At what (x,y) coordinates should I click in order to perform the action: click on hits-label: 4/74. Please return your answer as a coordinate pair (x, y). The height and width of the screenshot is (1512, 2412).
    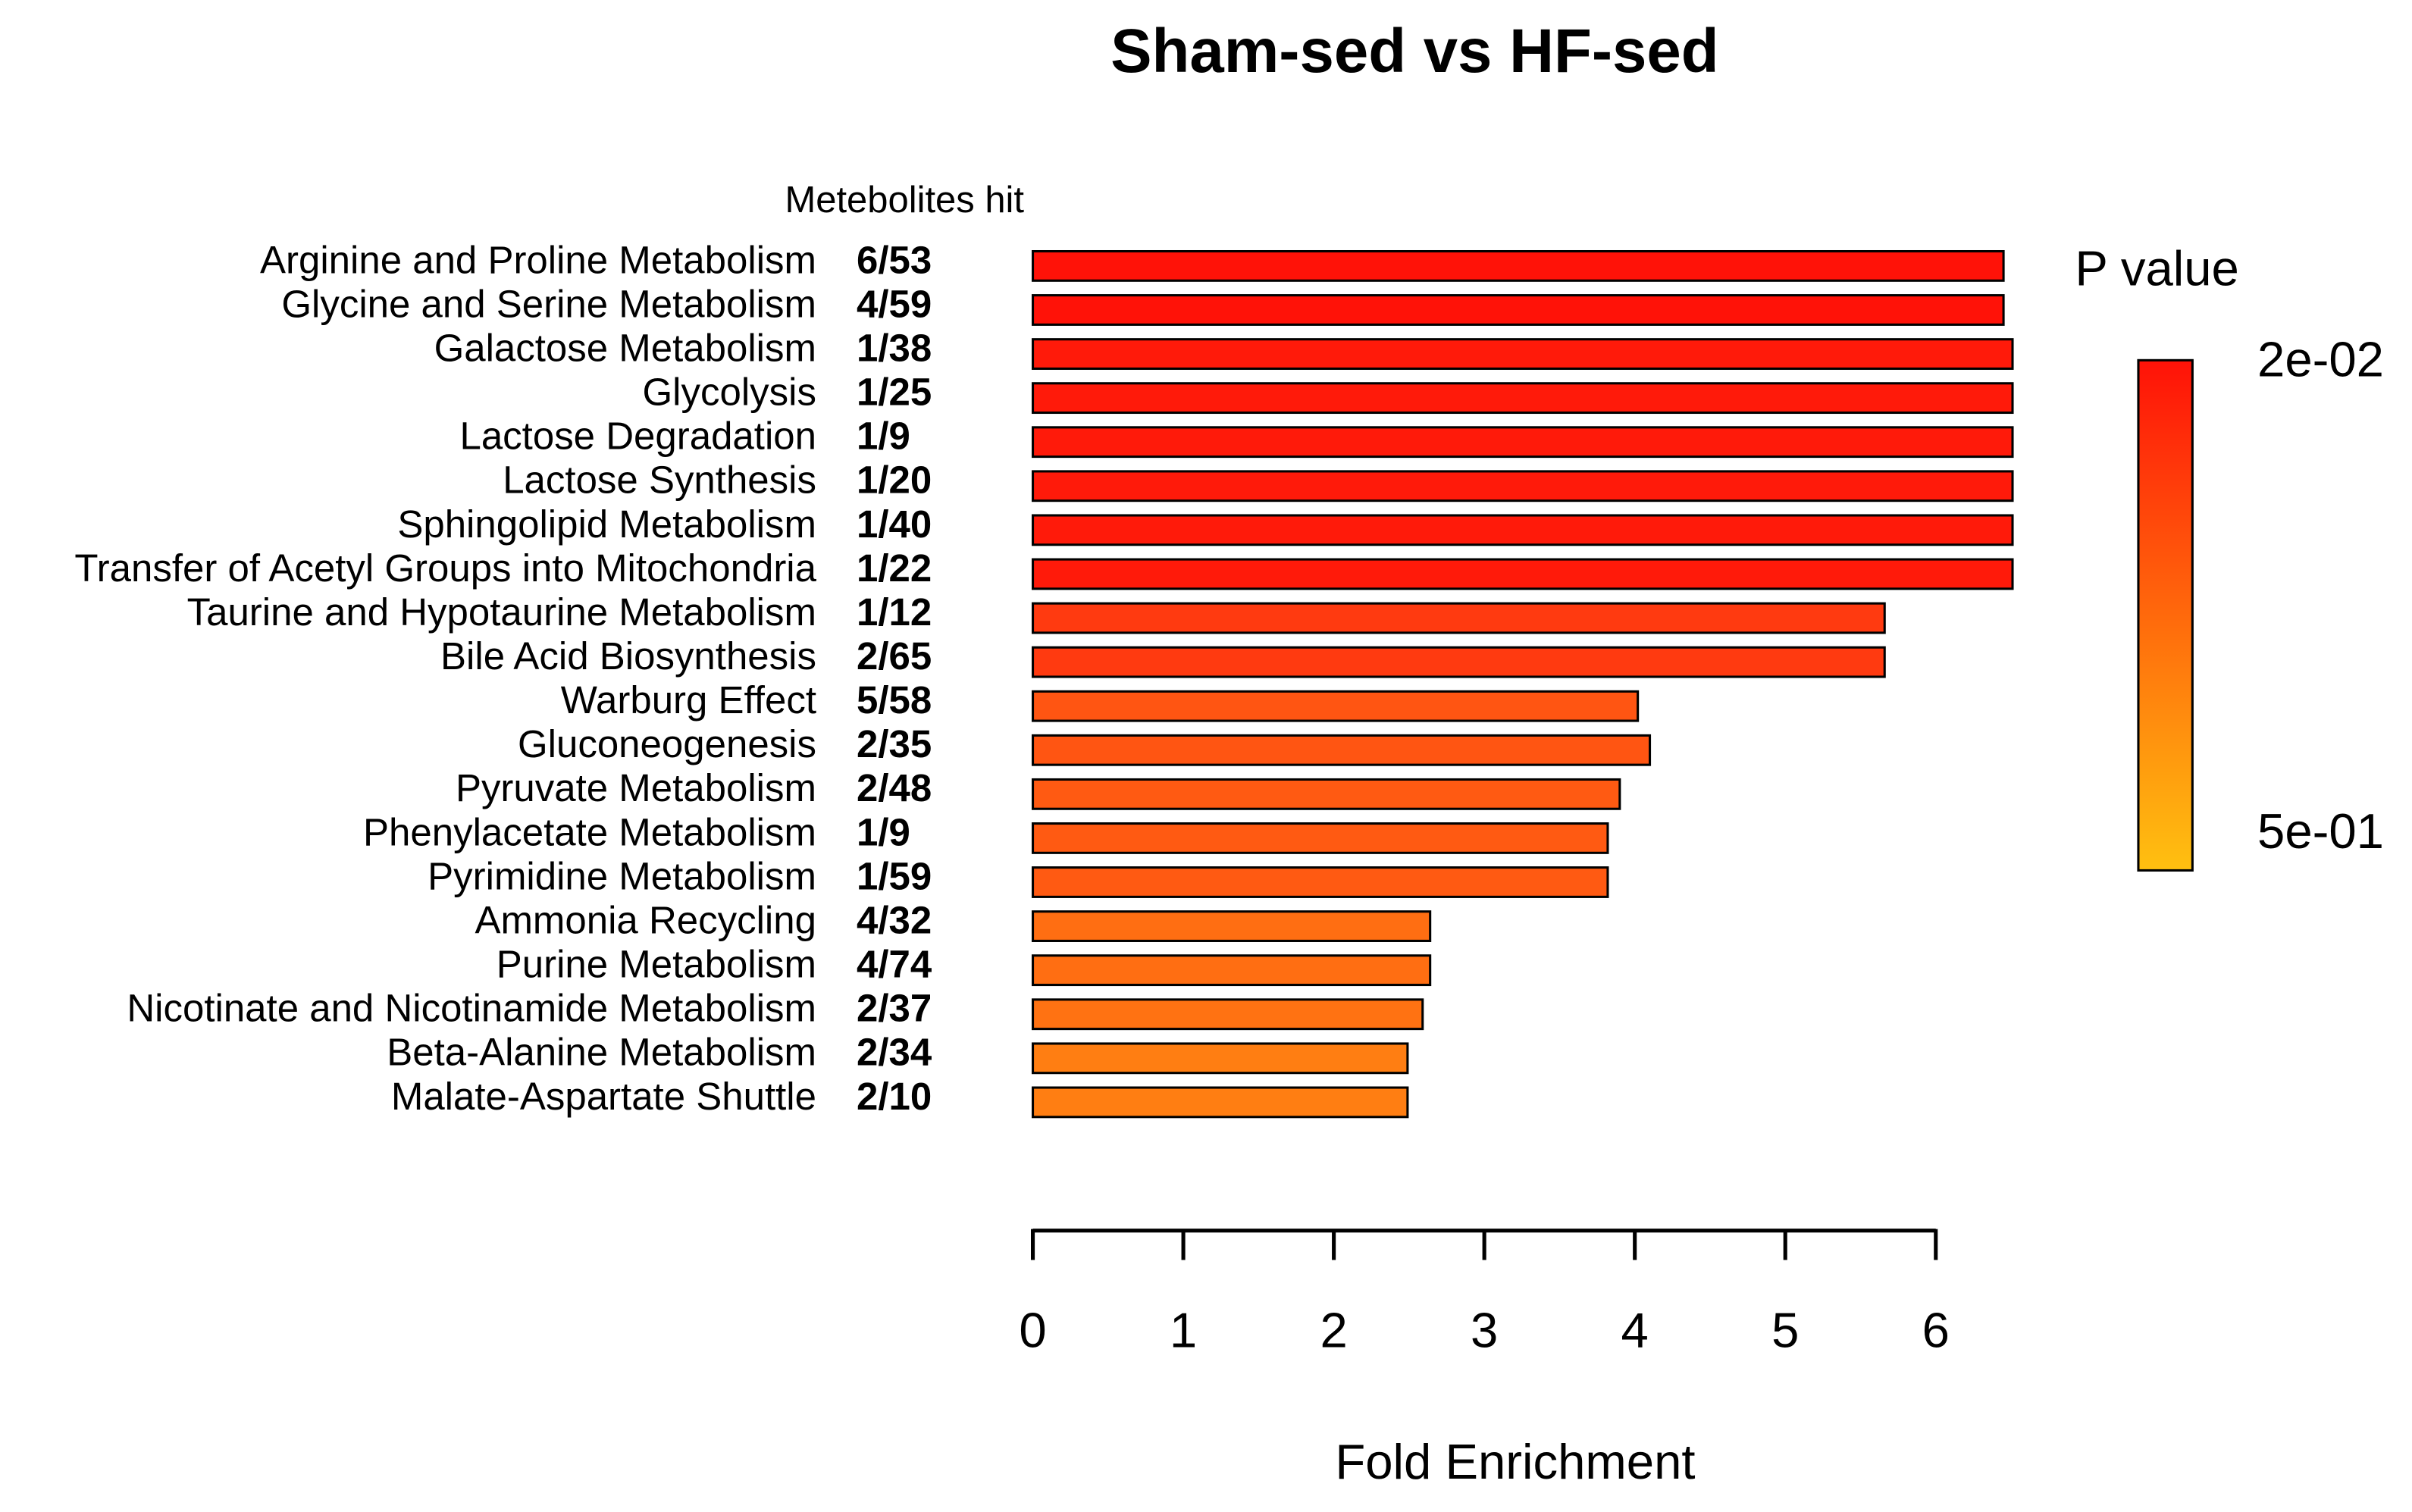
    Looking at the image, I should click on (895, 965).